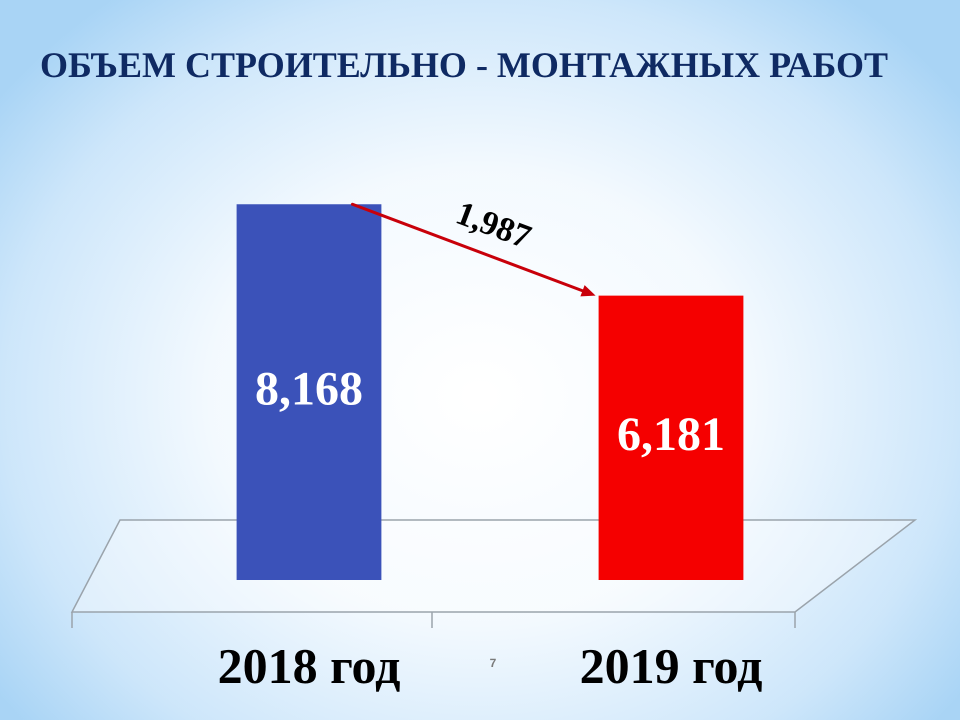 The image size is (960, 720). Describe the element at coordinates (464, 65) in the screenshot. I see `chart-title: ОБЪЕМ СТРОИТЕЛЬНО - МОНТАЖНЫХ РАБОТ` at that location.